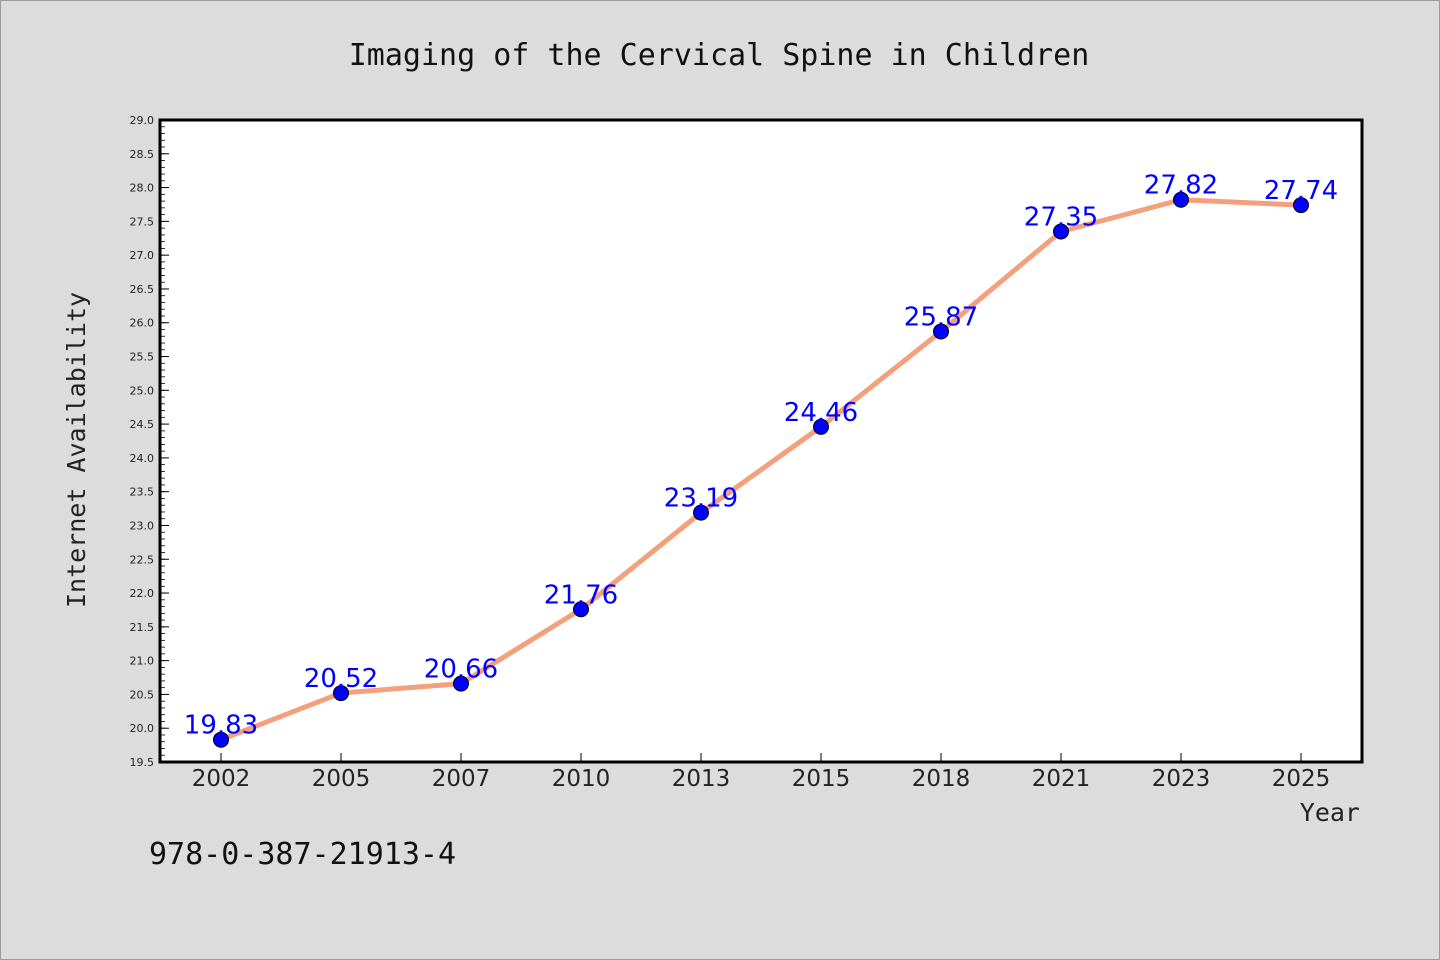 The height and width of the screenshot is (960, 1440). Describe the element at coordinates (221, 726) in the screenshot. I see `data-label: 19.83` at that location.